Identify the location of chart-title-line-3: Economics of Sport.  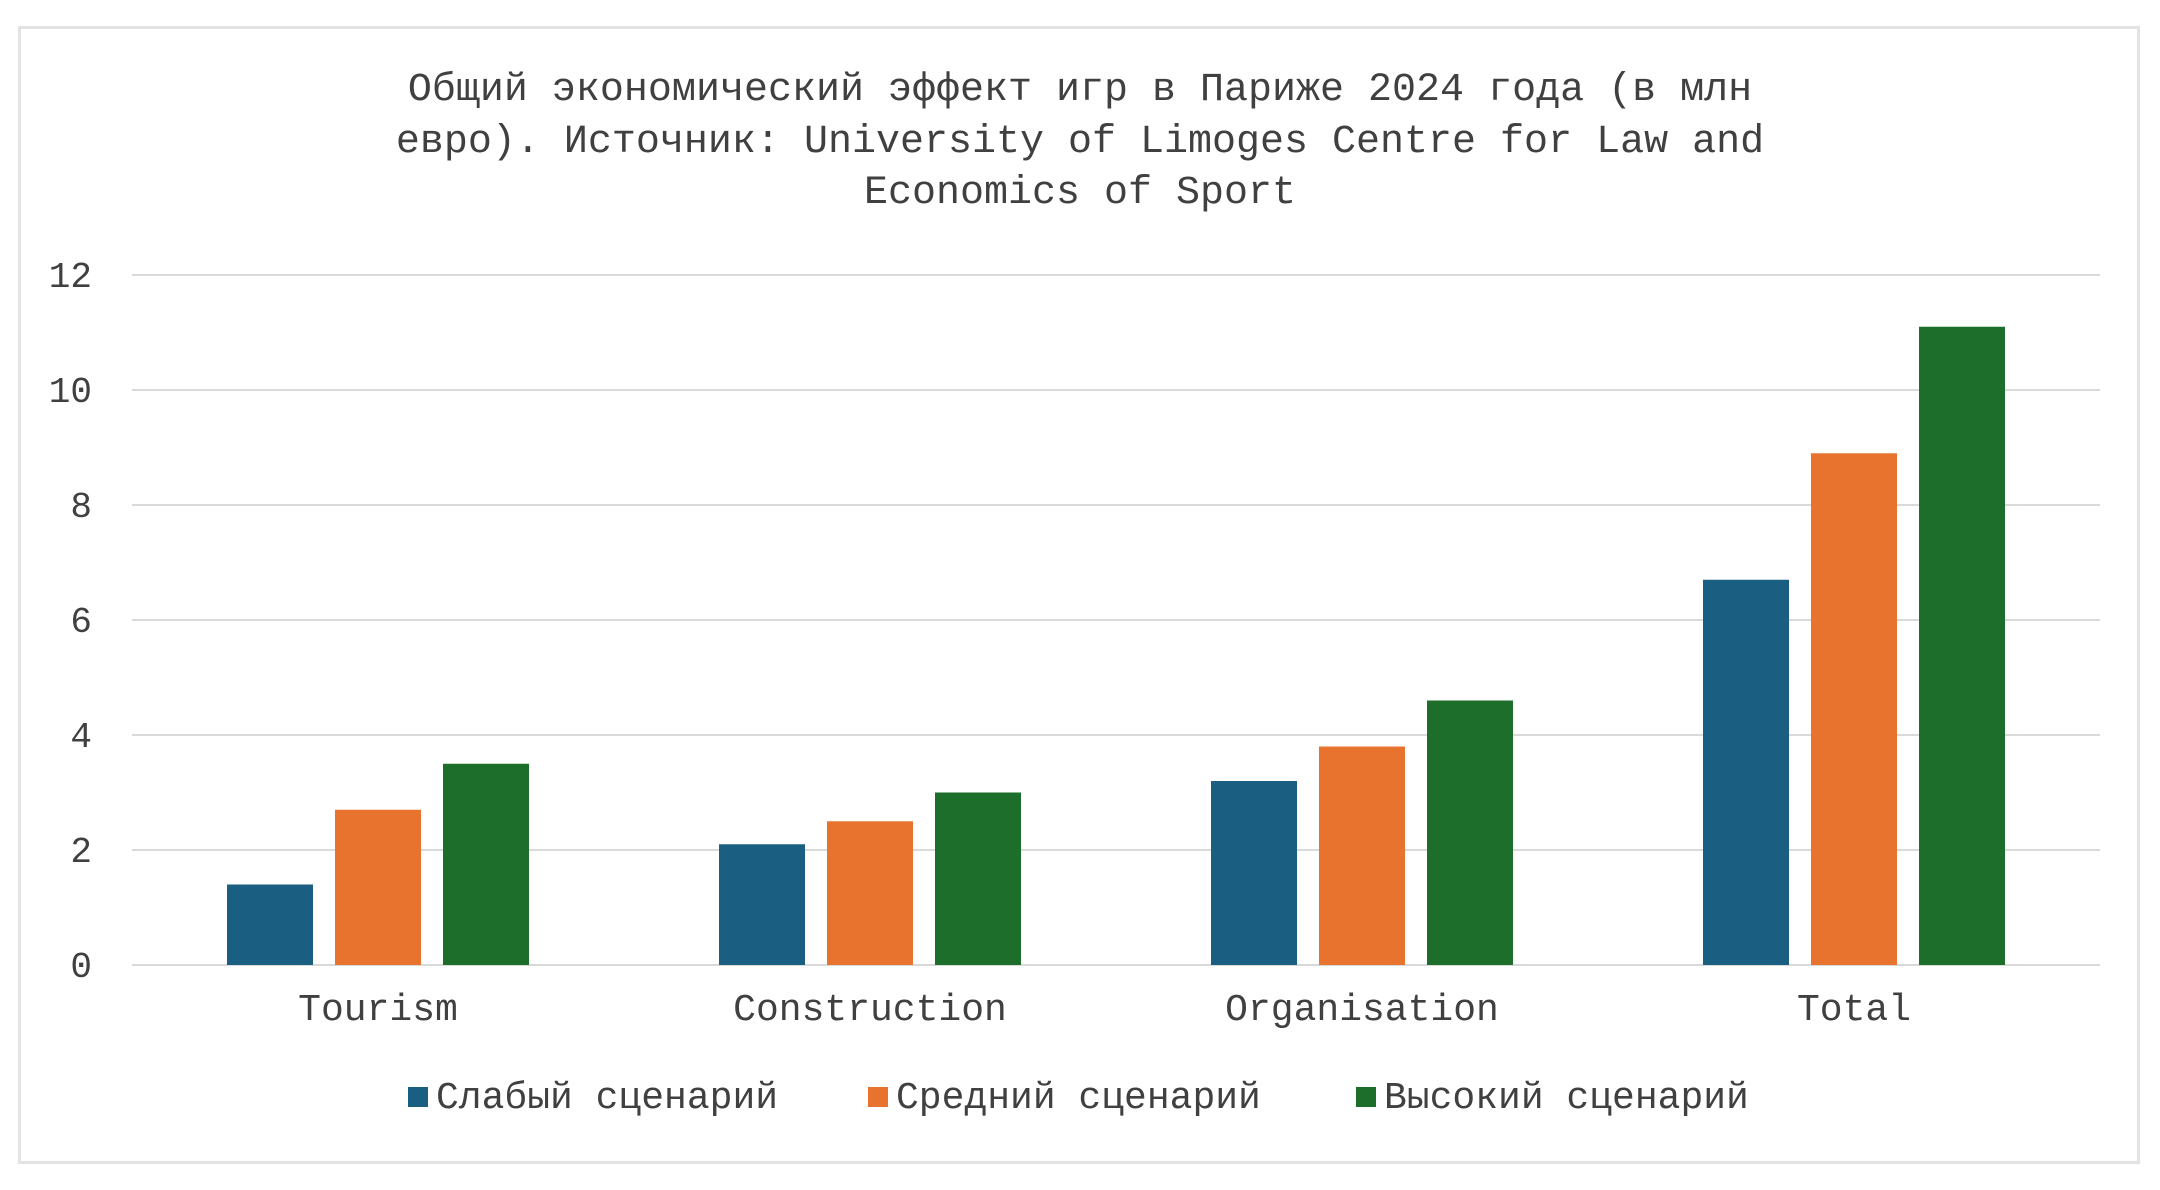
(1080, 193).